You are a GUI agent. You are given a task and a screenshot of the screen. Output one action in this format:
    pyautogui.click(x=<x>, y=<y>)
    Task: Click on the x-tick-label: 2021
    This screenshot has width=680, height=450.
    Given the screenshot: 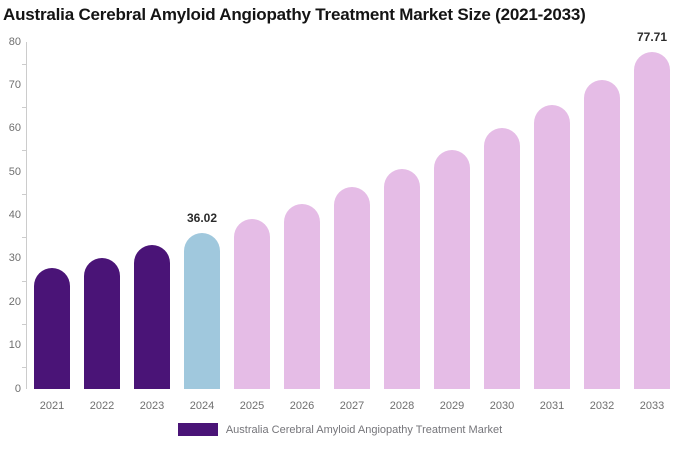 What is the action you would take?
    pyautogui.click(x=52, y=406)
    